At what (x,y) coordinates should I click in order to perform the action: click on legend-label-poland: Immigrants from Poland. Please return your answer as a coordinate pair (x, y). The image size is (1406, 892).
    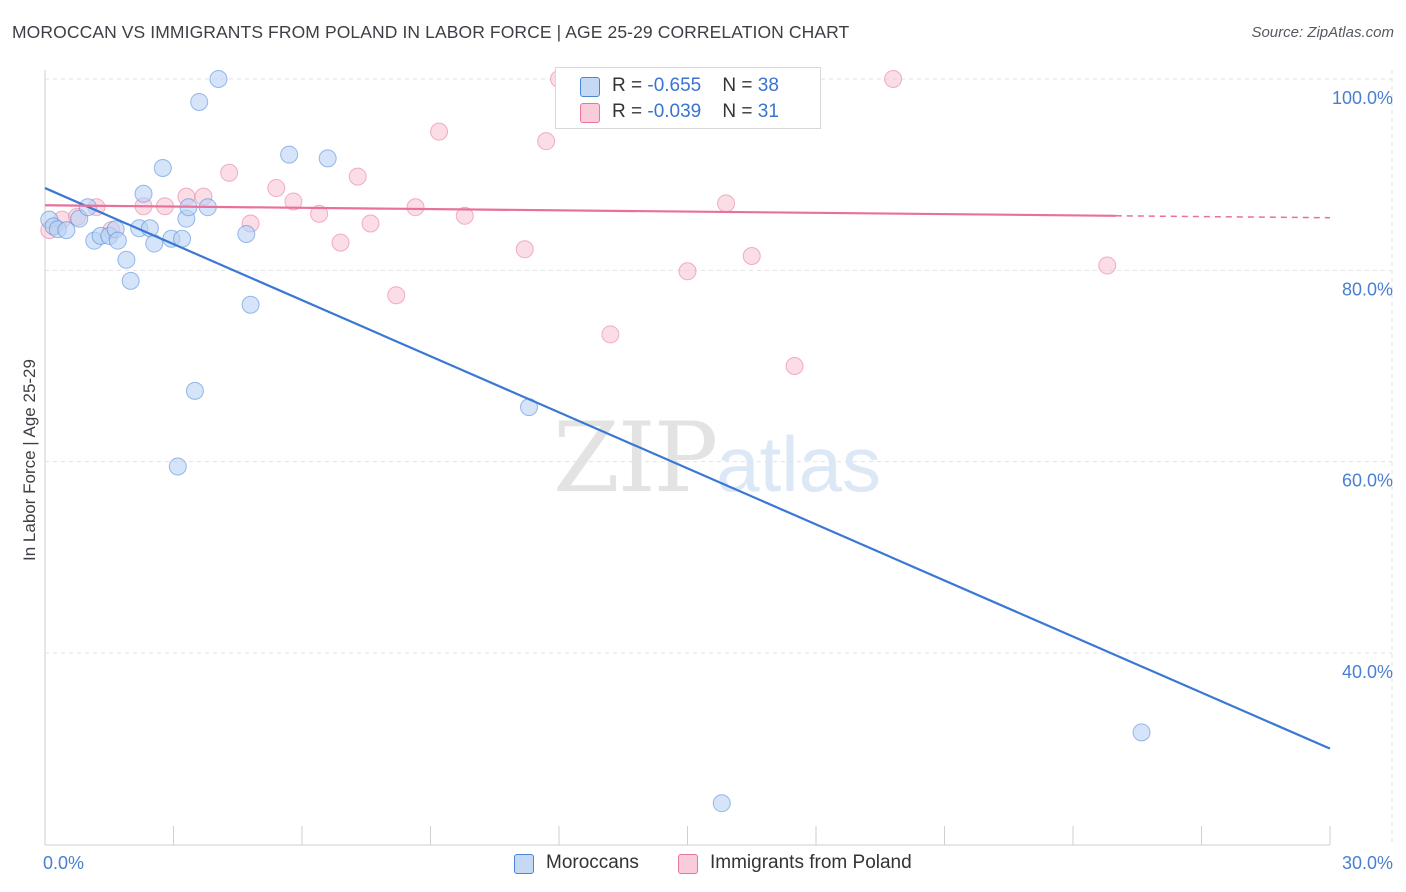
    Looking at the image, I should click on (811, 862).